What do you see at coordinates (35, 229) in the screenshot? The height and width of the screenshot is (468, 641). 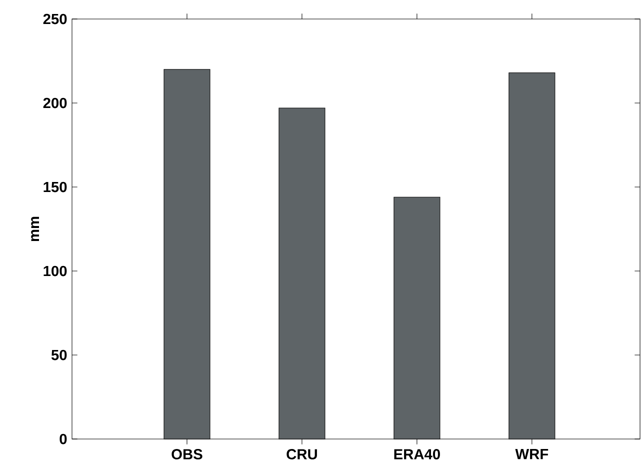 I see `y-axis-title: mm` at bounding box center [35, 229].